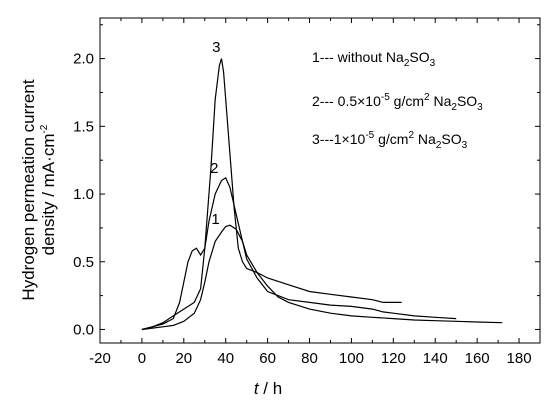 The height and width of the screenshot is (413, 559). I want to click on legend-entry-3: 3---1×10-5​ g/cm2​ Na2​SO3​, so click(390, 140).